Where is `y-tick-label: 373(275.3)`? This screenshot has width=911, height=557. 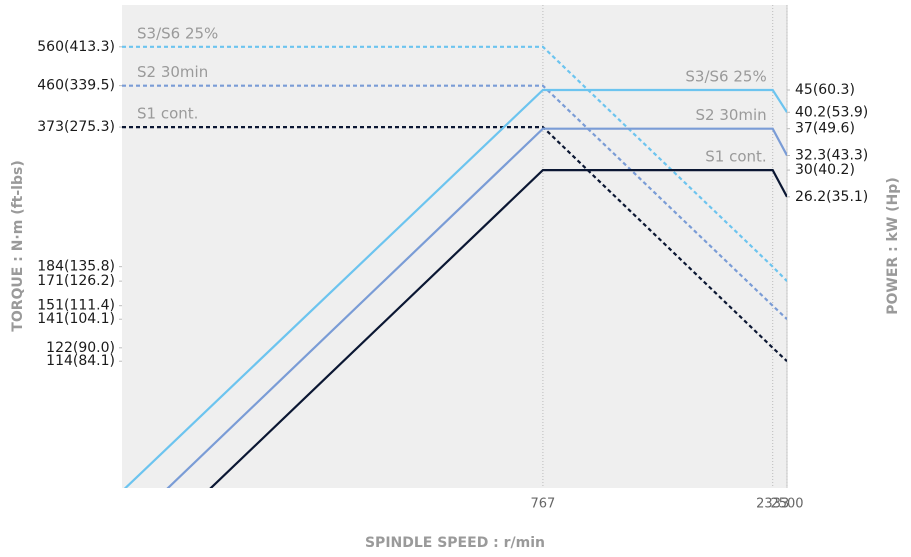
y-tick-label: 373(275.3) is located at coordinates (76, 127).